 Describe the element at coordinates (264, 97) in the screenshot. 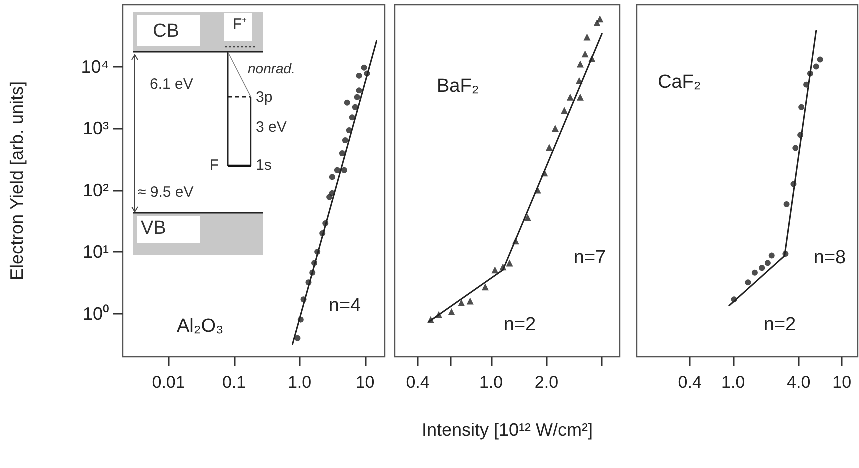

I see `annotation: 3p` at that location.